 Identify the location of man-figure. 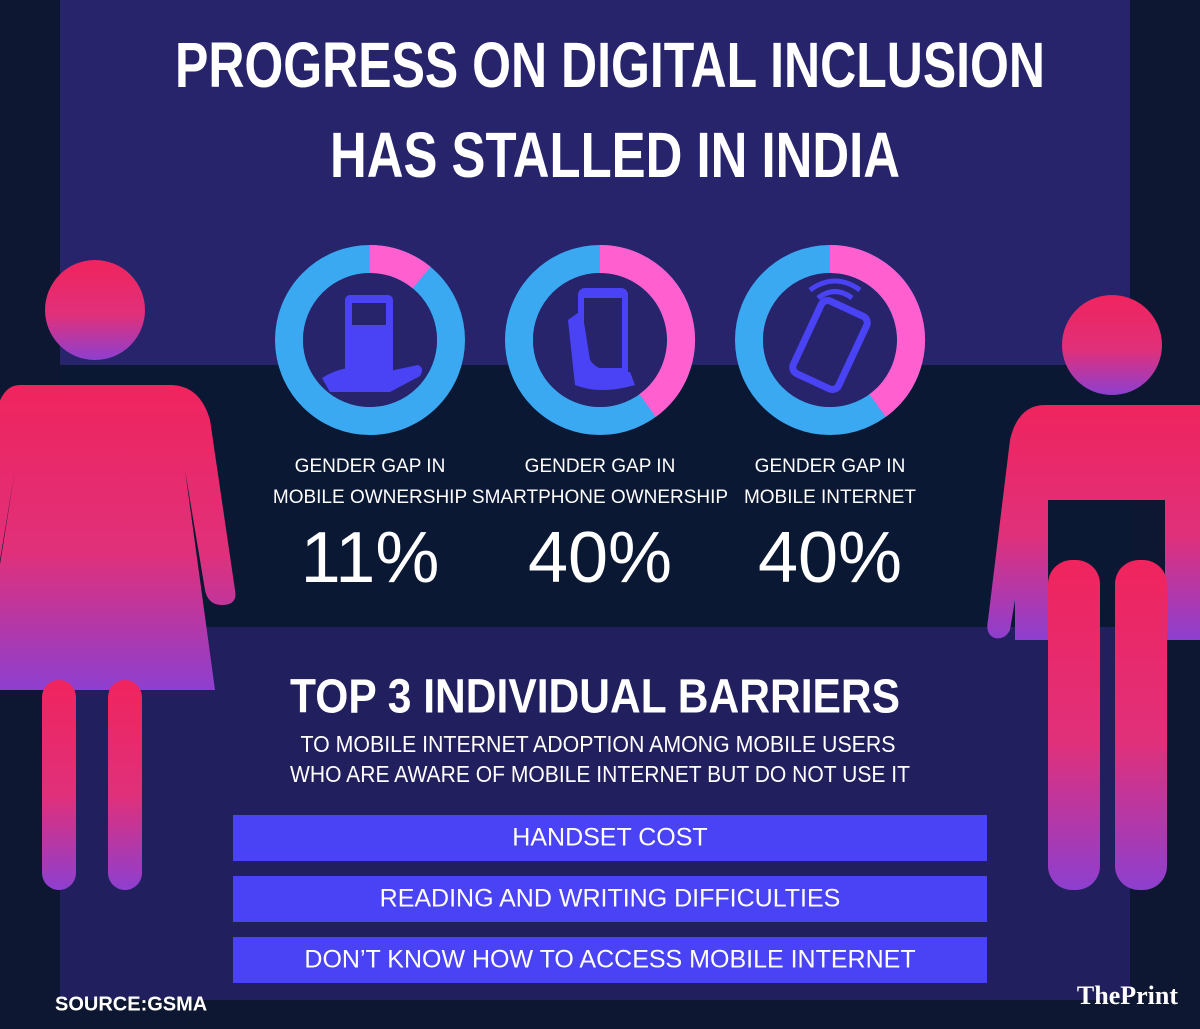
(1093, 592).